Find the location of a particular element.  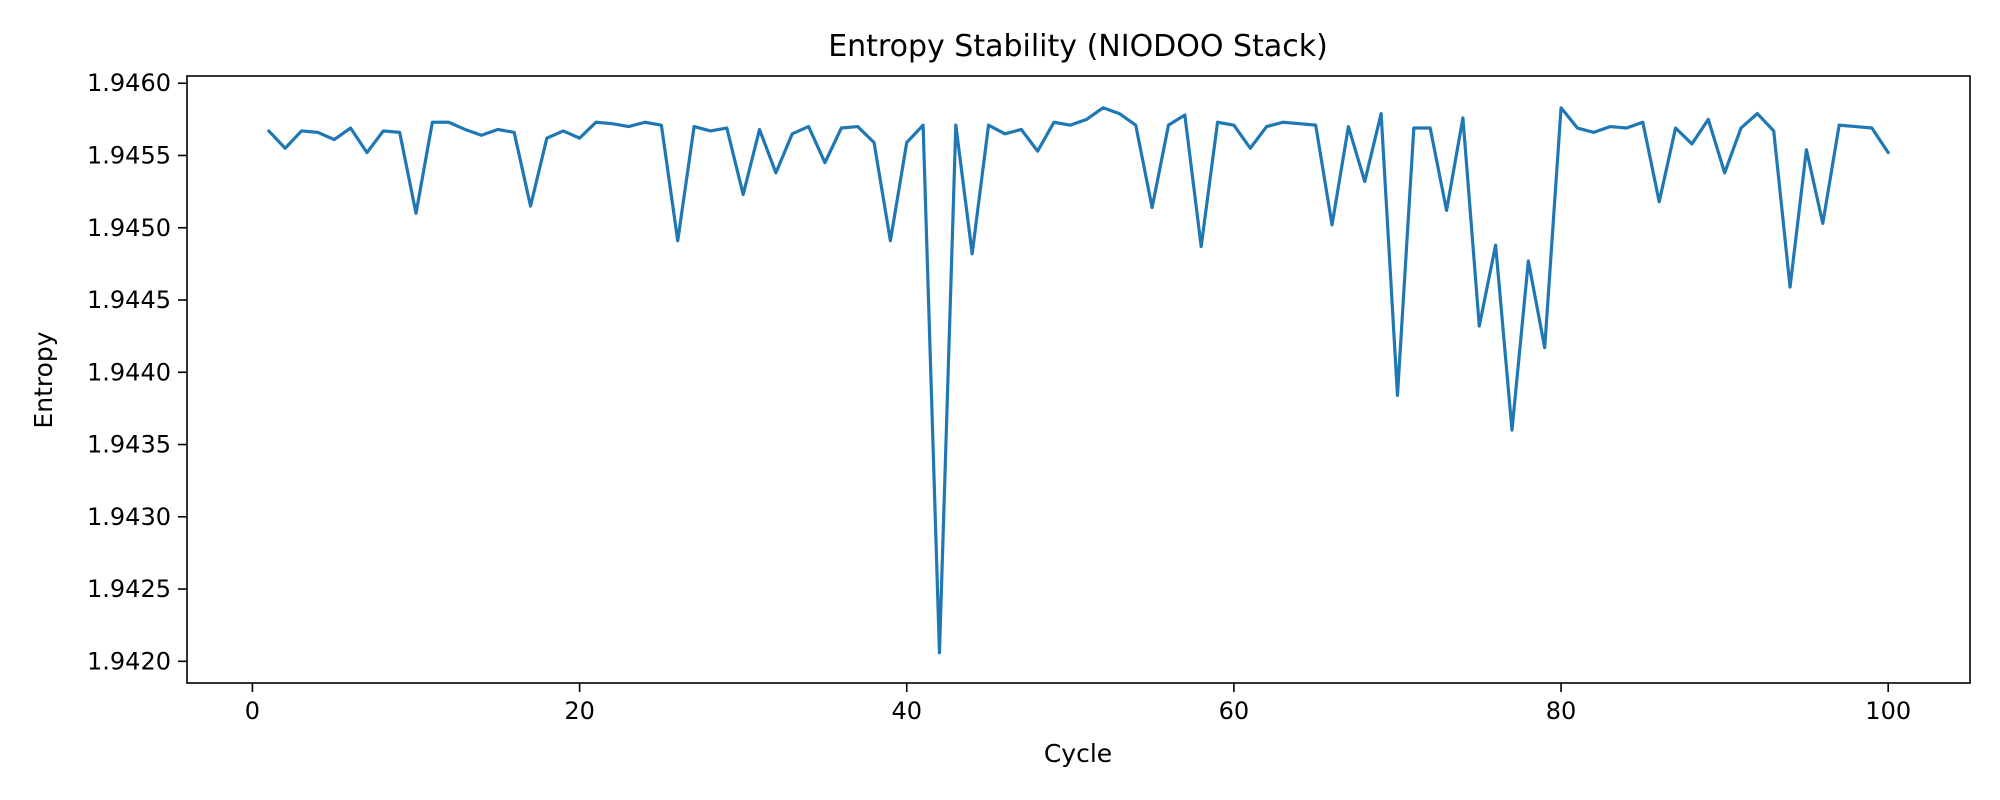

x-tick-label: 100 is located at coordinates (1888, 711).